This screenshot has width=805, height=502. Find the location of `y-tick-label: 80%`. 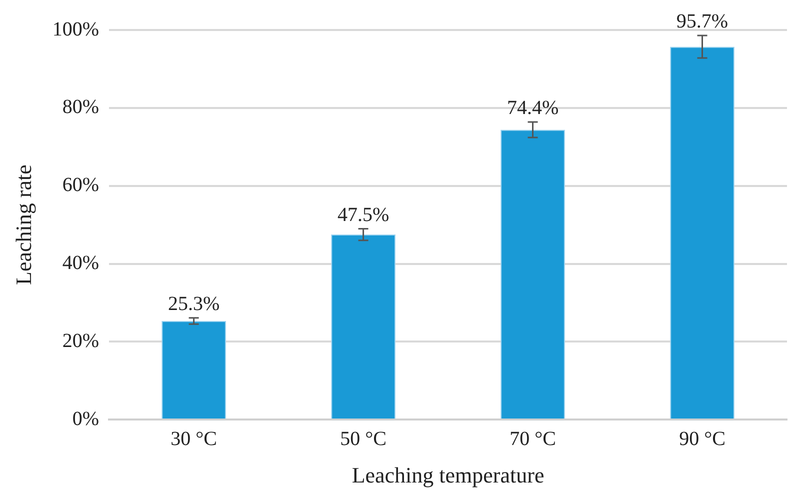

y-tick-label: 80% is located at coordinates (81, 107).